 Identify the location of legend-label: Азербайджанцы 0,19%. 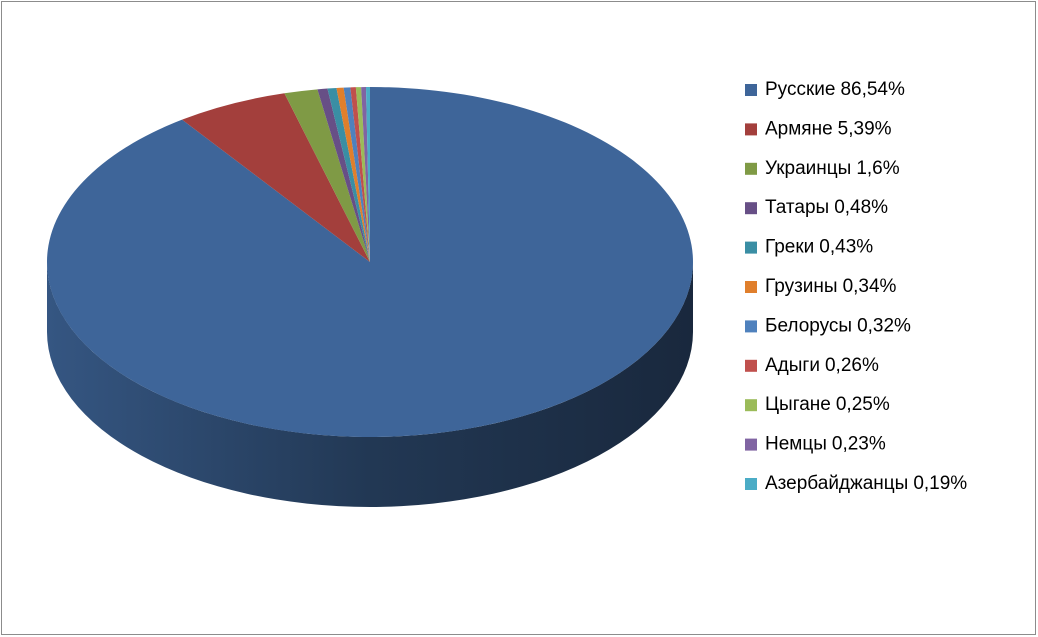
(866, 483).